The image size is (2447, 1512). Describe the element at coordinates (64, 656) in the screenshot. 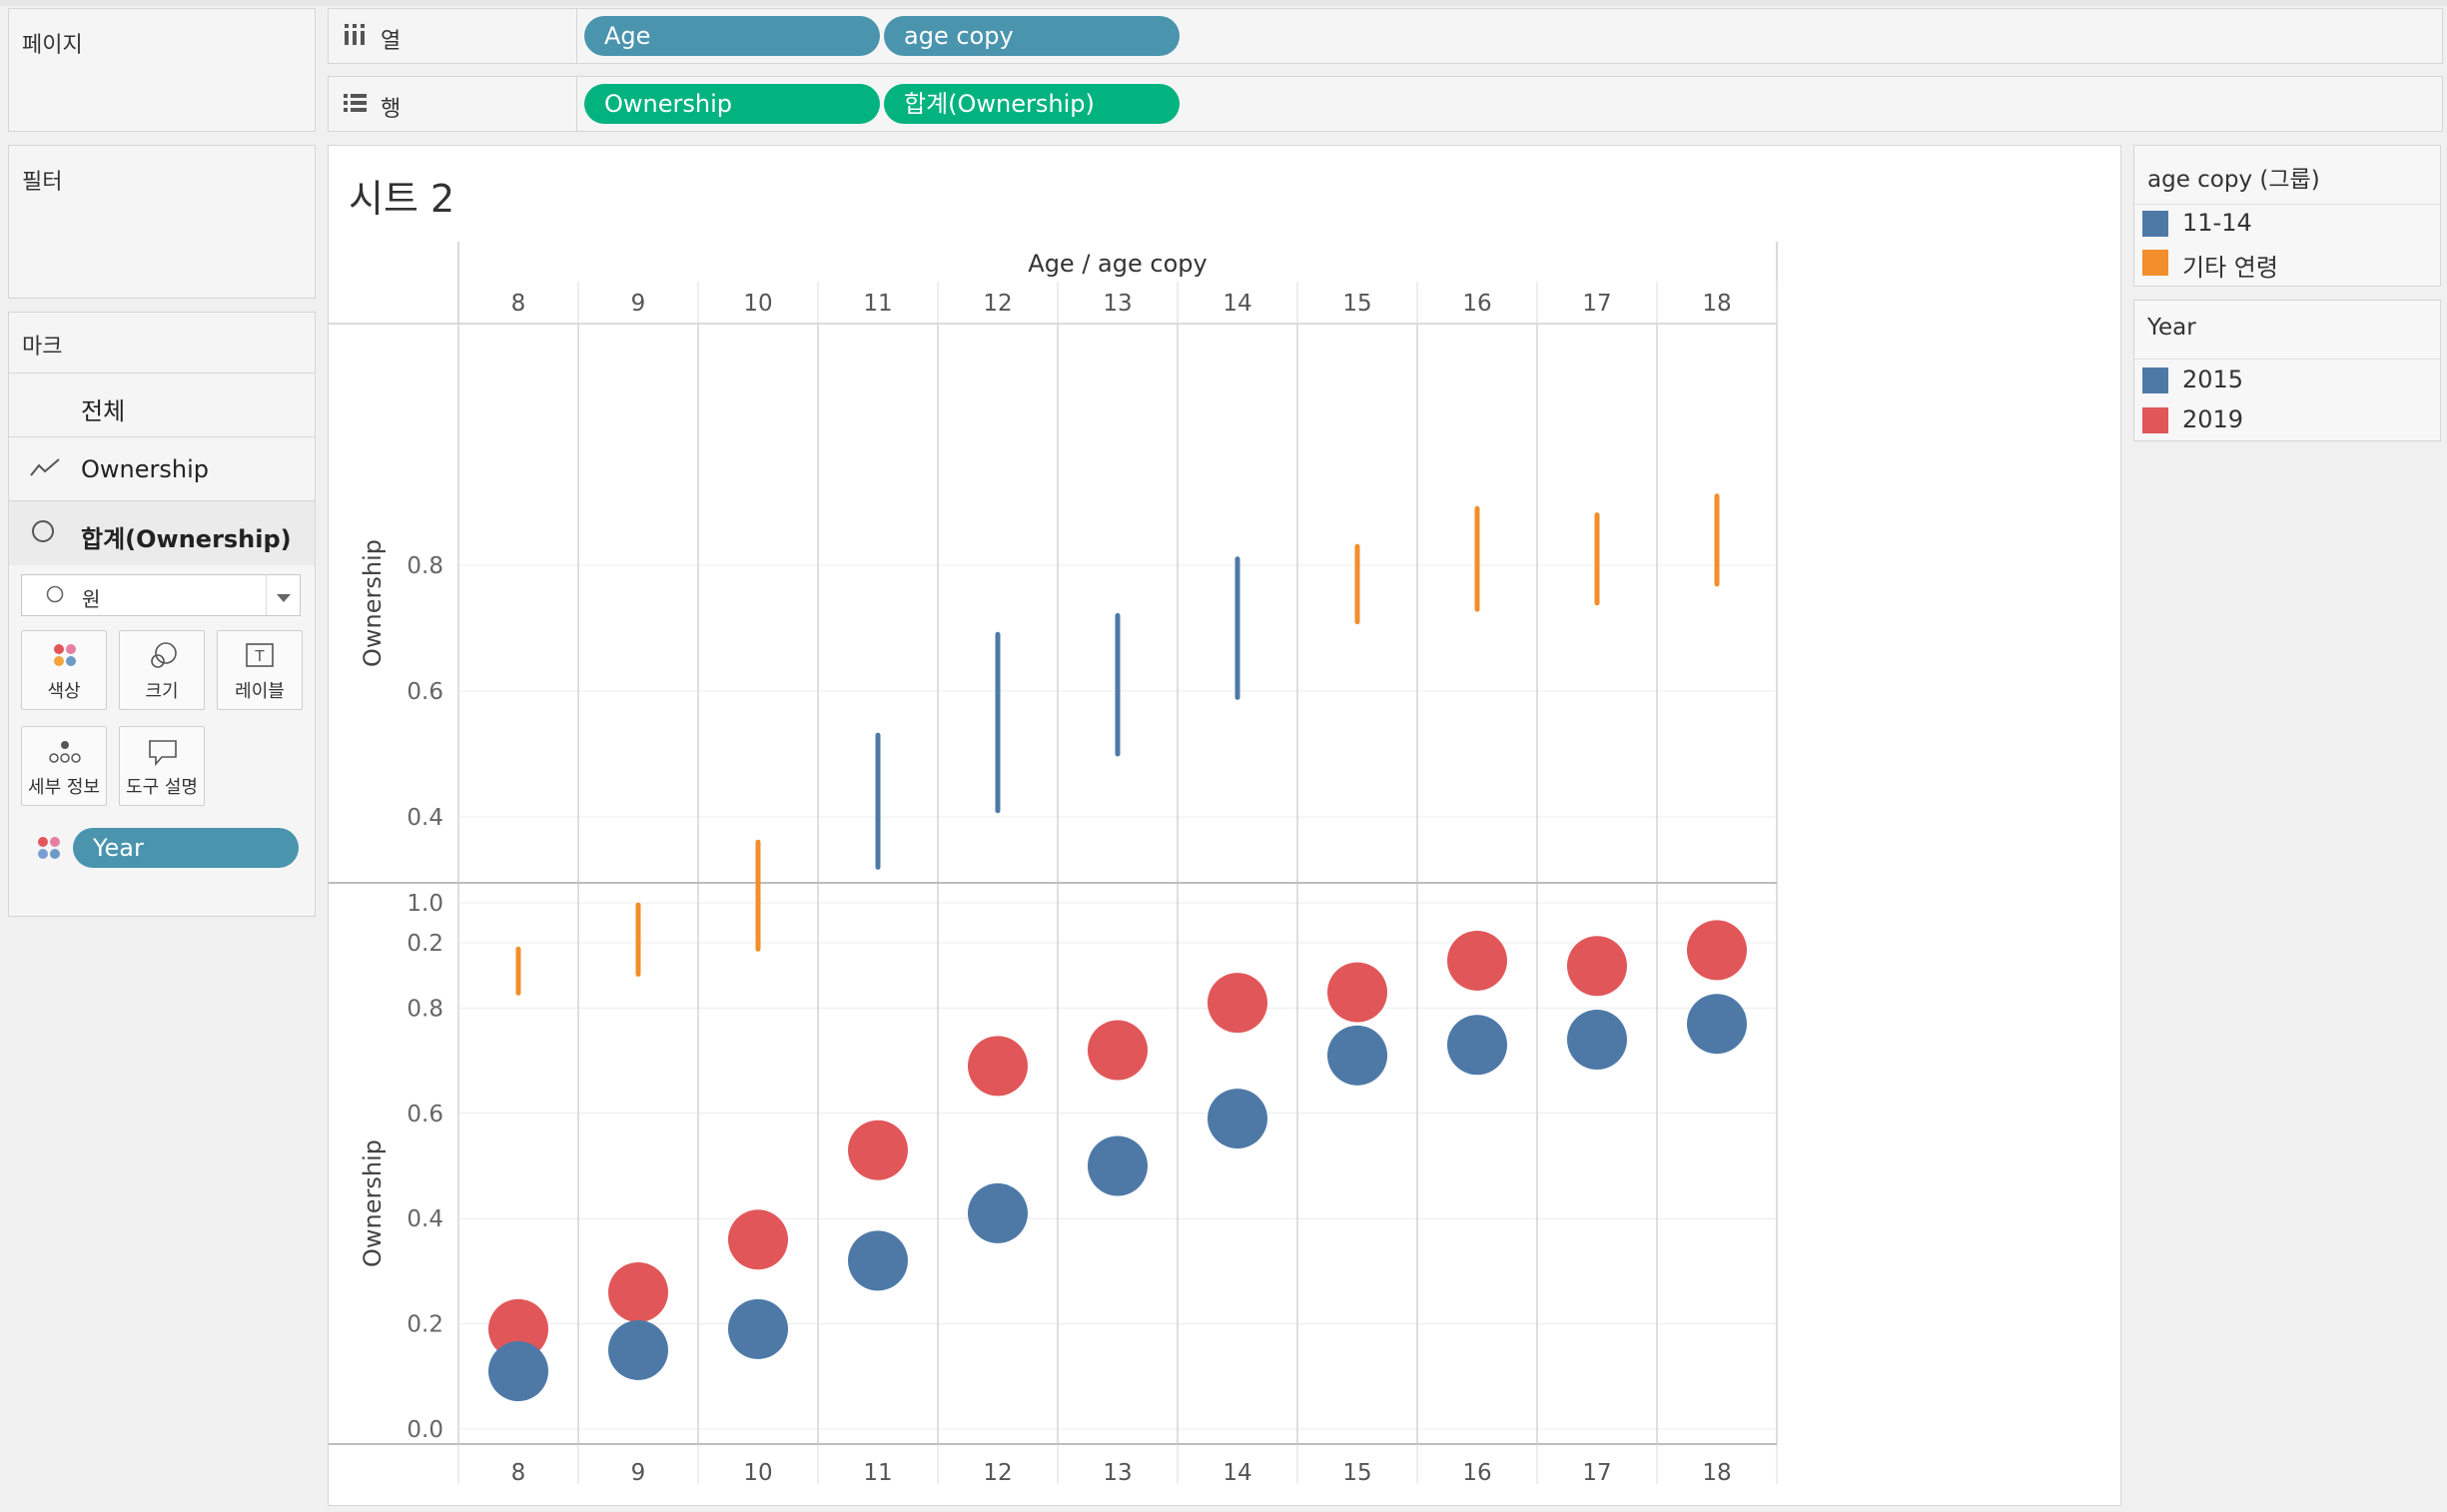

I see `color-icon` at that location.